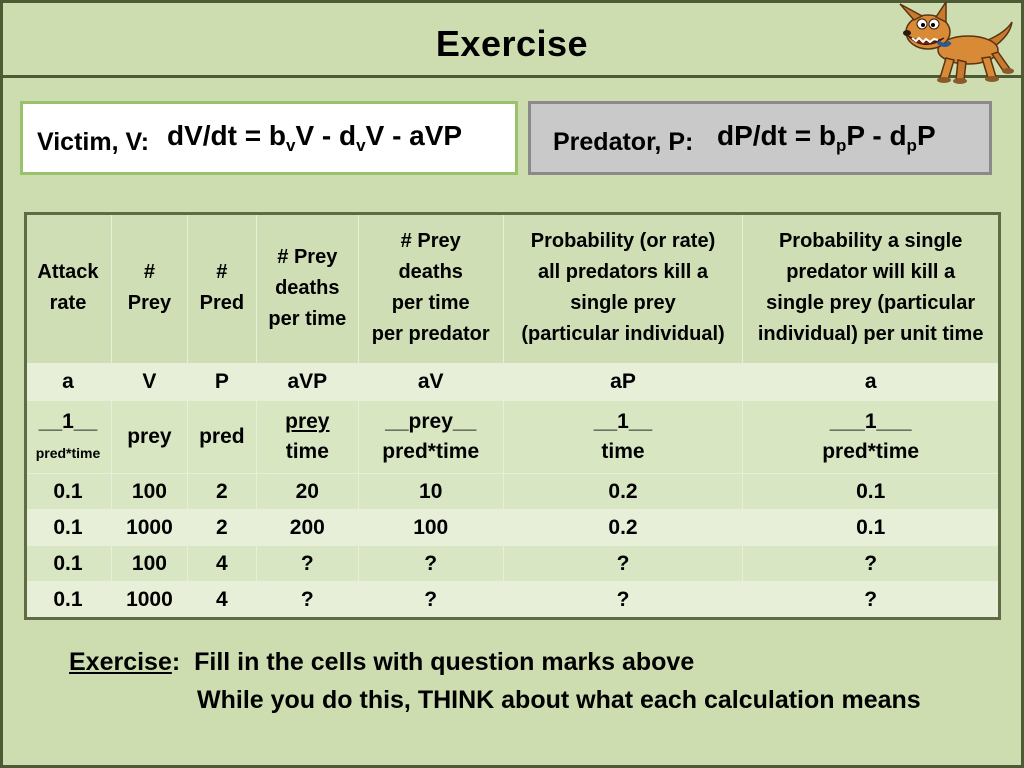  Describe the element at coordinates (221, 288) in the screenshot. I see `header-cell: # Pred` at that location.